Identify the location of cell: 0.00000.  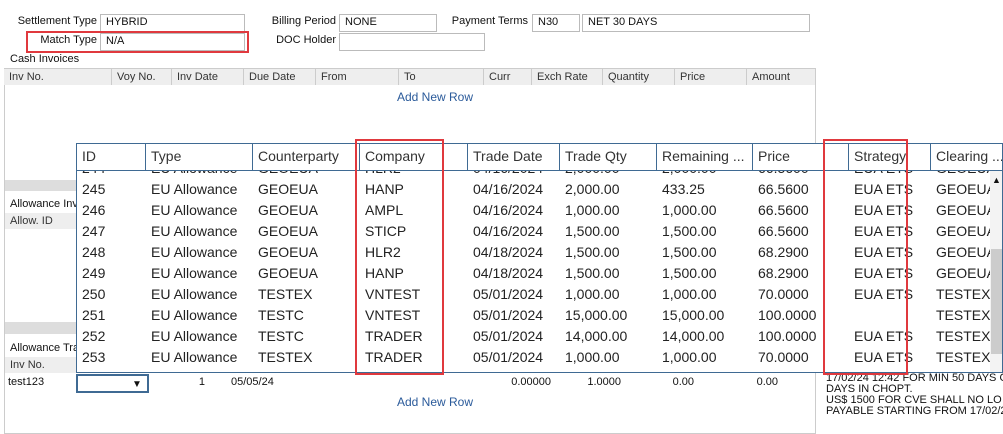
(531, 382).